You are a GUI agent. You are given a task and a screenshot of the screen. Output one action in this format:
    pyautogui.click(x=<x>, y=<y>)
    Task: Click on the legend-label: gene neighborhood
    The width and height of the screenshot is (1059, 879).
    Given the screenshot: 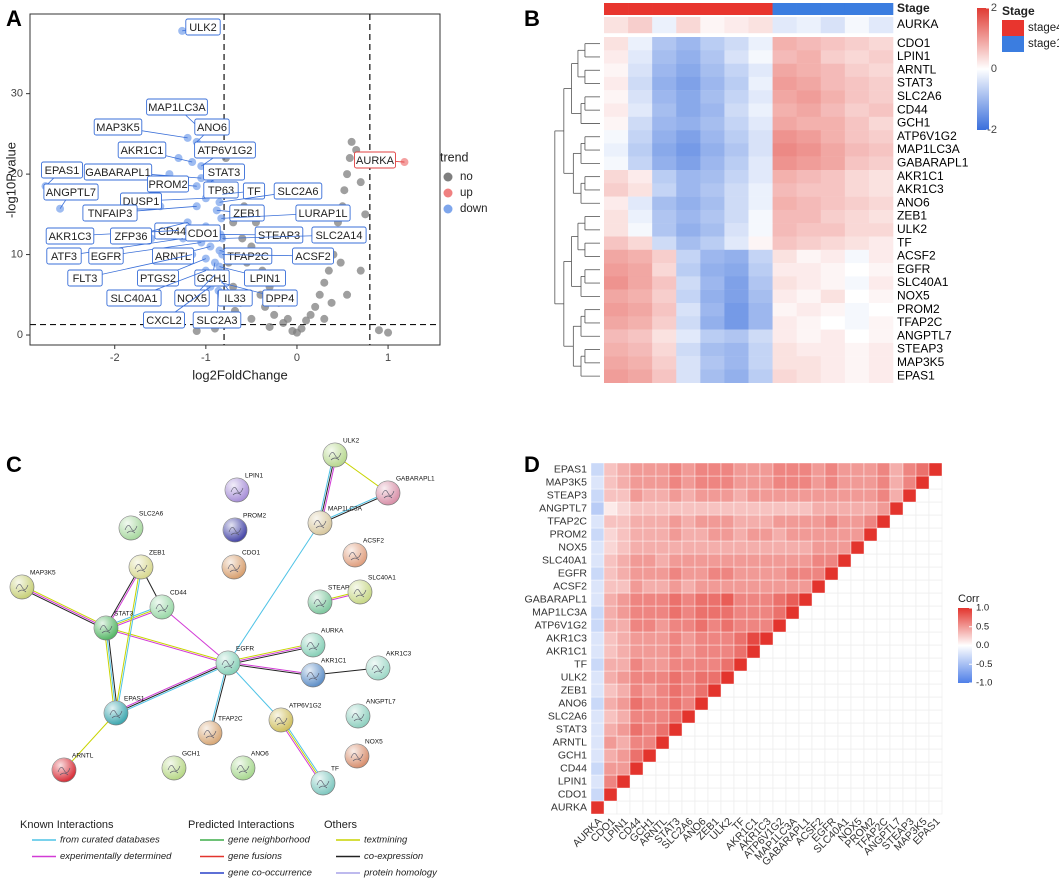 What is the action you would take?
    pyautogui.click(x=269, y=840)
    